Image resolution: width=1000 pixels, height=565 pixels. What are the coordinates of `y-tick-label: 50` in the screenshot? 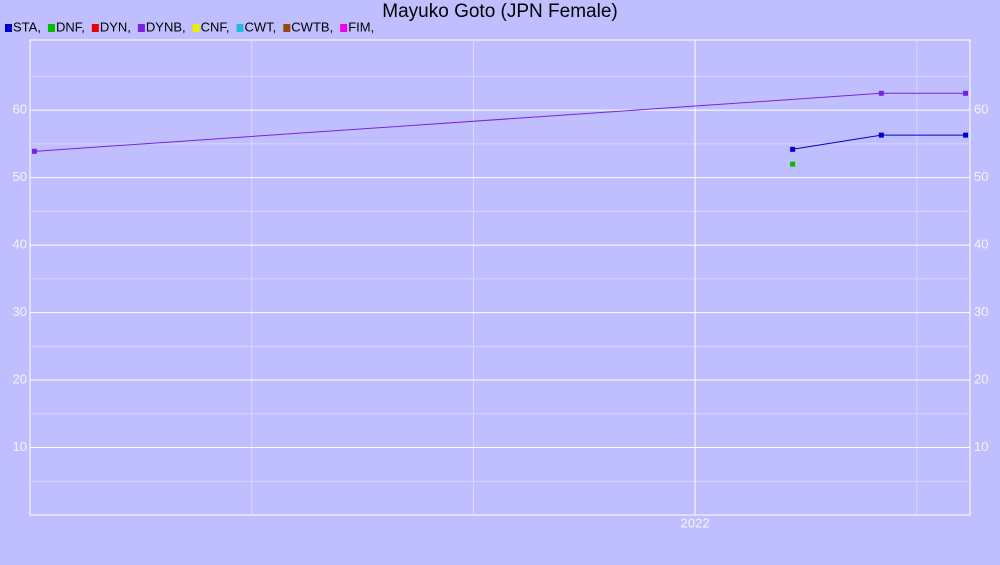 It's located at (20, 176).